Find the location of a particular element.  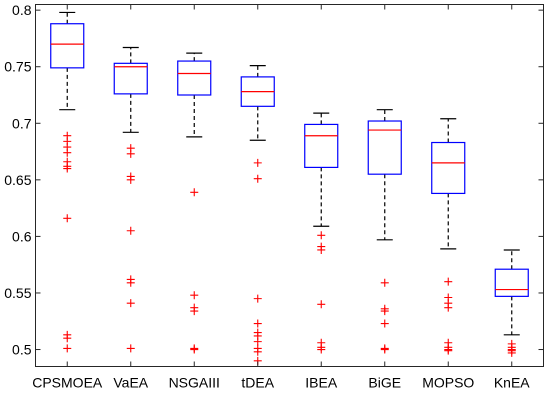

box-ibea is located at coordinates (321, 233).